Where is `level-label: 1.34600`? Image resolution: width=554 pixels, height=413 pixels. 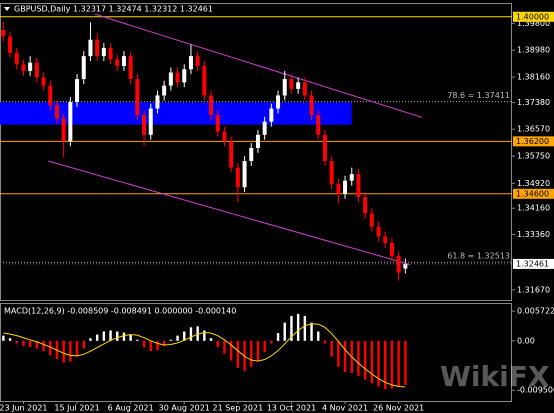 level-label: 1.34600 is located at coordinates (532, 193).